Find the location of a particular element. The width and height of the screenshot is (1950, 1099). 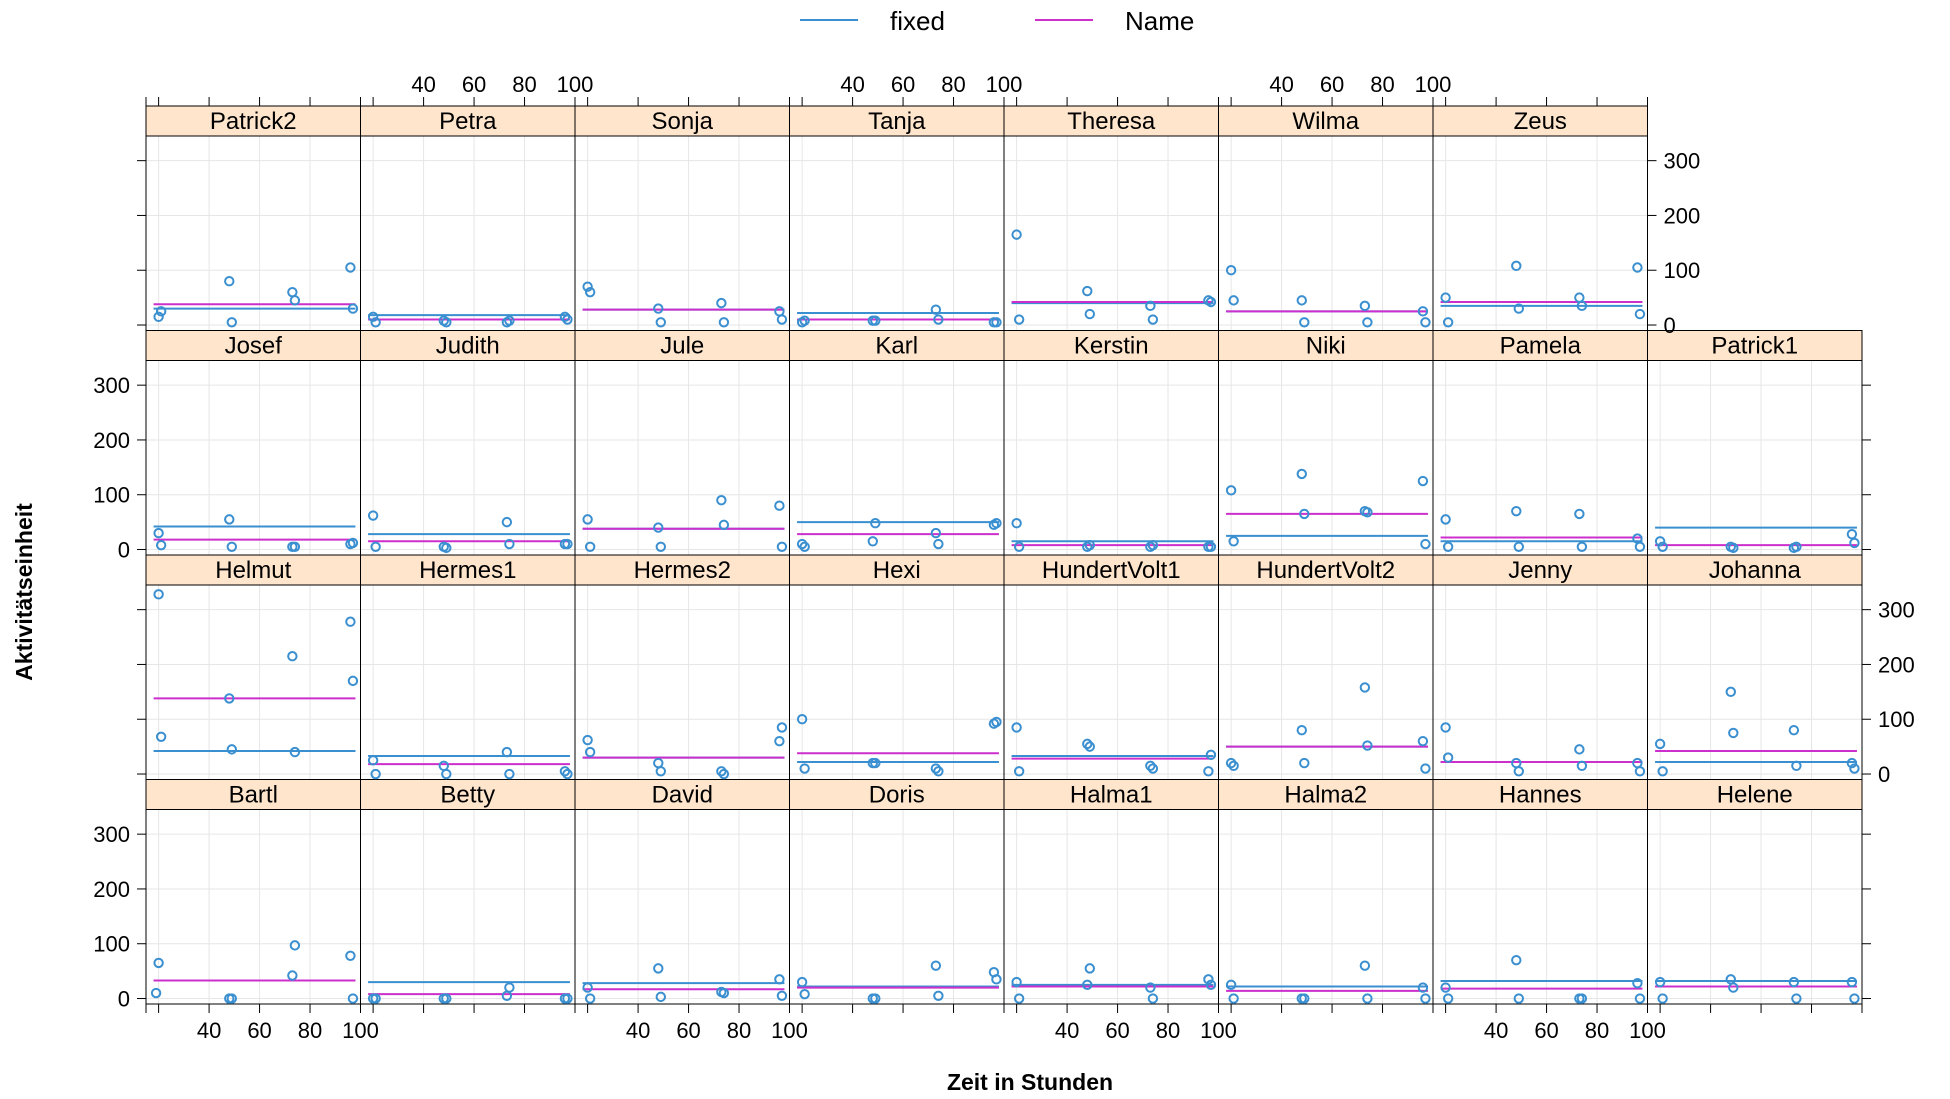

y-axis-label: Aktivitätseinheit is located at coordinates (24, 592).